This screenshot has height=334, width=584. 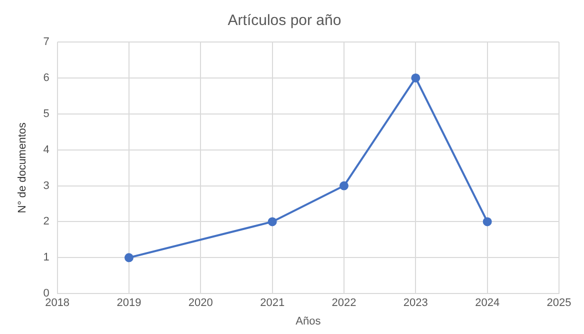 What do you see at coordinates (46, 150) in the screenshot?
I see `y-tick-label: 4` at bounding box center [46, 150].